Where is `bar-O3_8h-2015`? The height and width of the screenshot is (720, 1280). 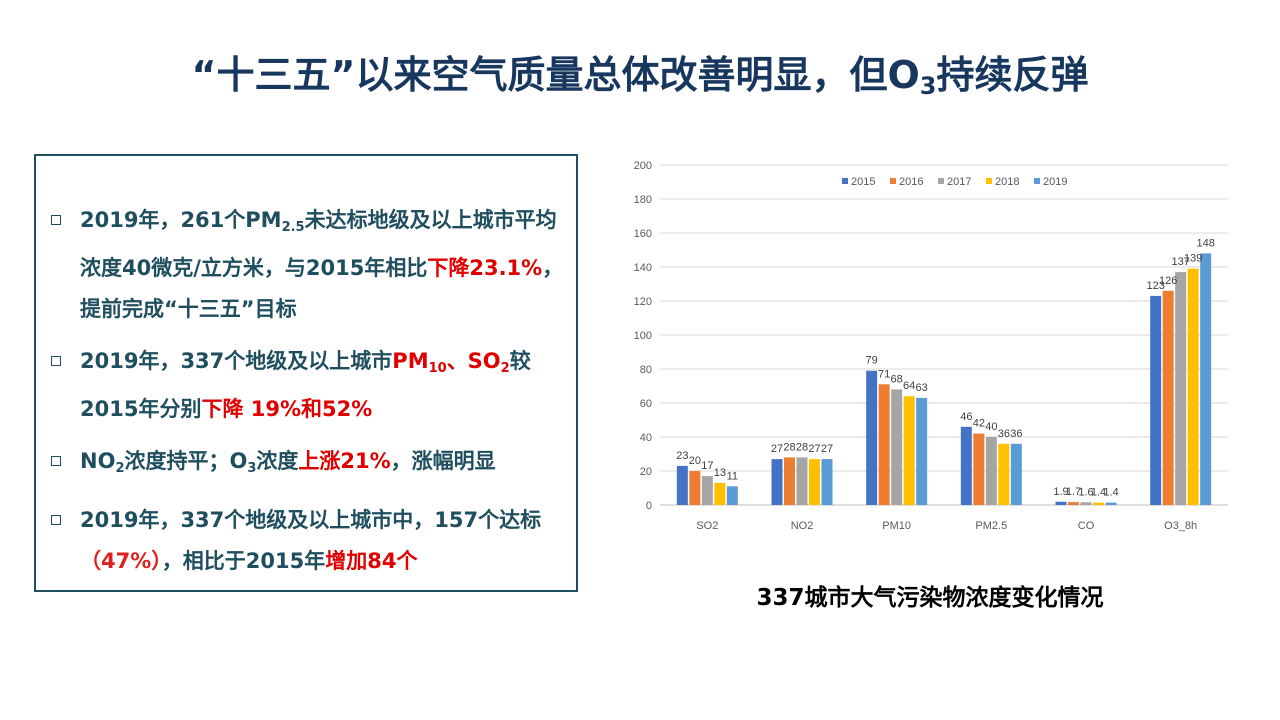
bar-O3_8h-2015 is located at coordinates (1156, 400).